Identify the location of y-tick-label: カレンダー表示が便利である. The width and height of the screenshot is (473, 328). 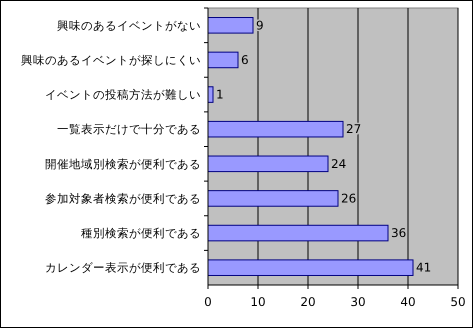
(123, 267).